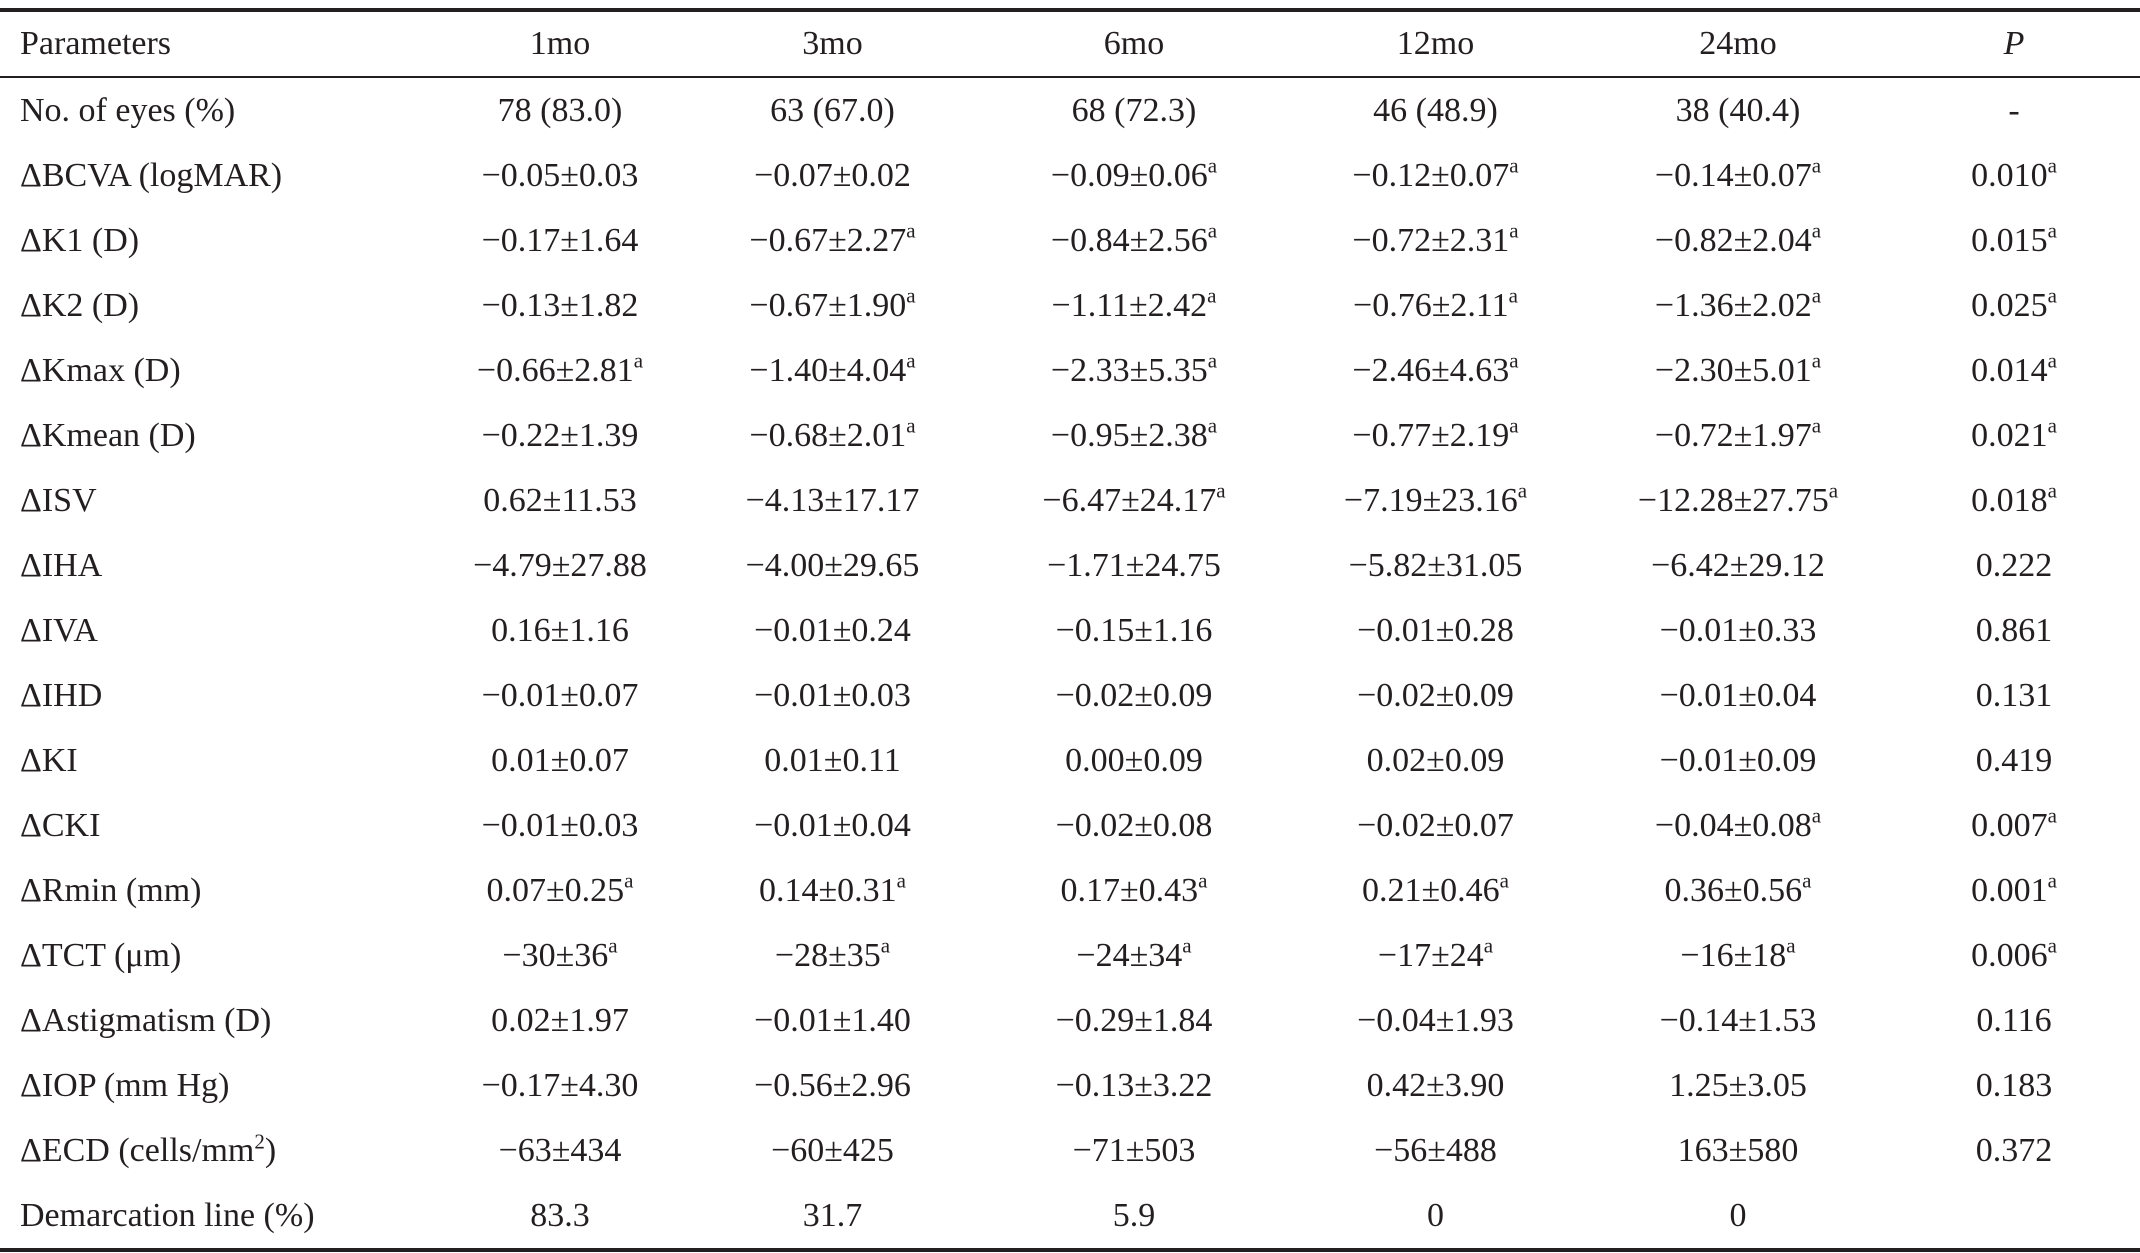 The image size is (2140, 1253). I want to click on cell-value: −0.22±1.39, so click(560, 435).